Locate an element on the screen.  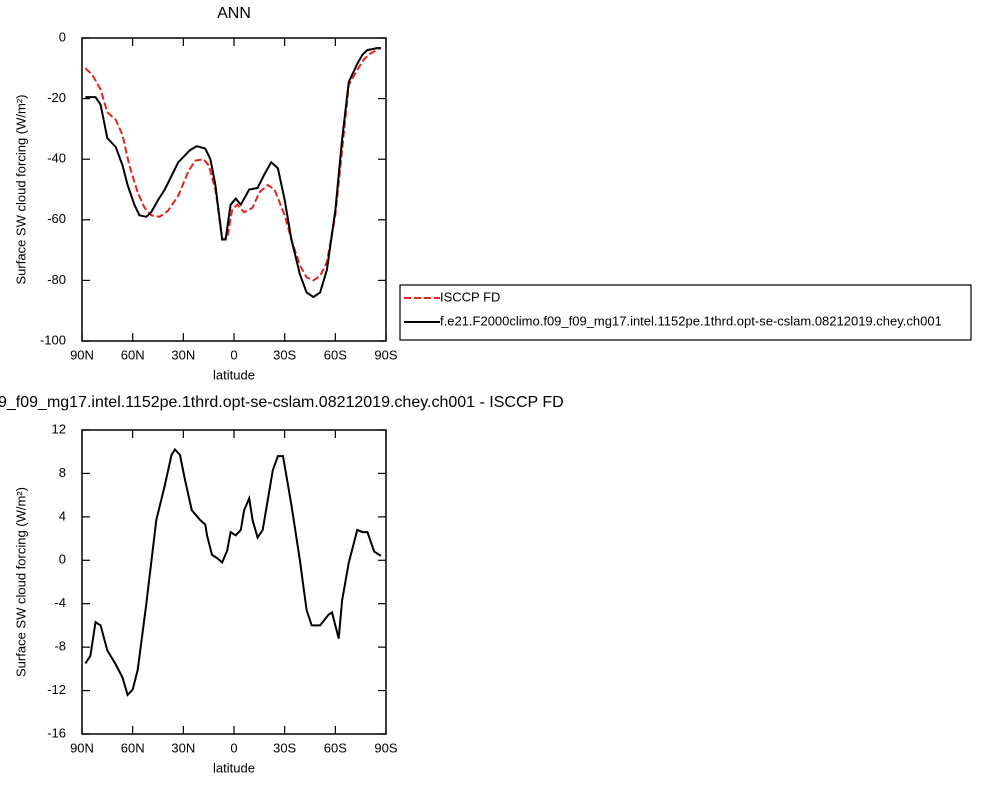
y-tick-label: -100 is located at coordinates (53, 339).